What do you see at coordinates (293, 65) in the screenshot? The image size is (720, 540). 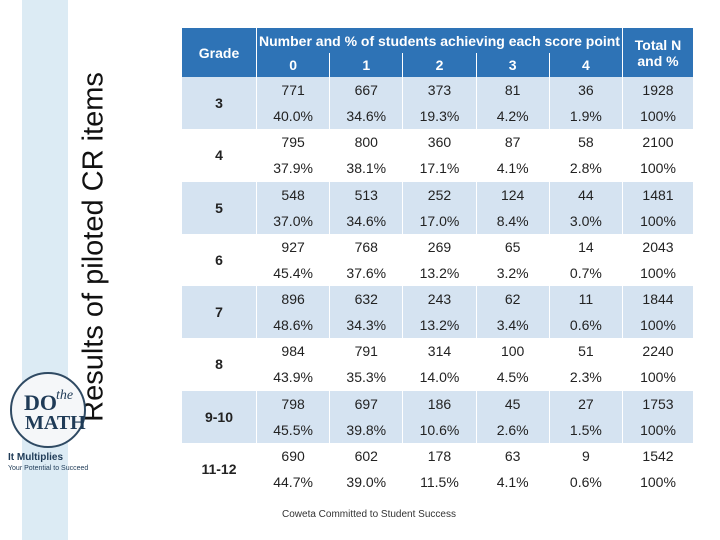 I see `score-point-header: 0` at bounding box center [293, 65].